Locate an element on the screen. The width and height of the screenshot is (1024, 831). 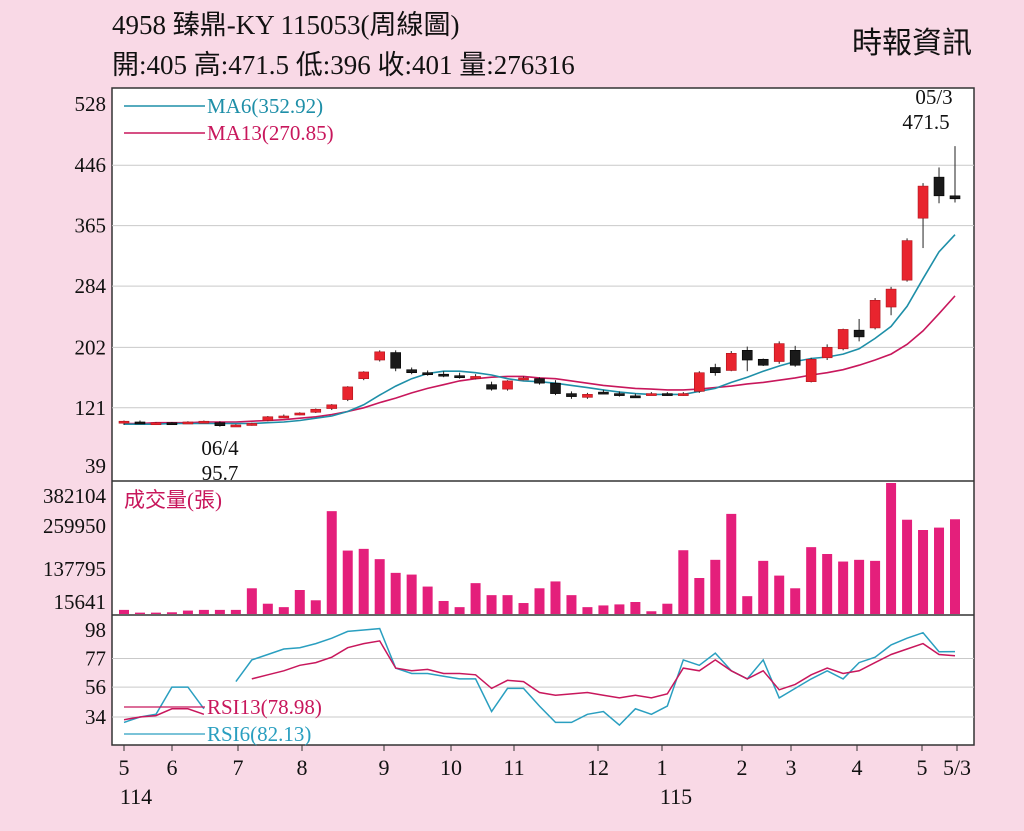
price-tick-label: 39 is located at coordinates (95, 466).